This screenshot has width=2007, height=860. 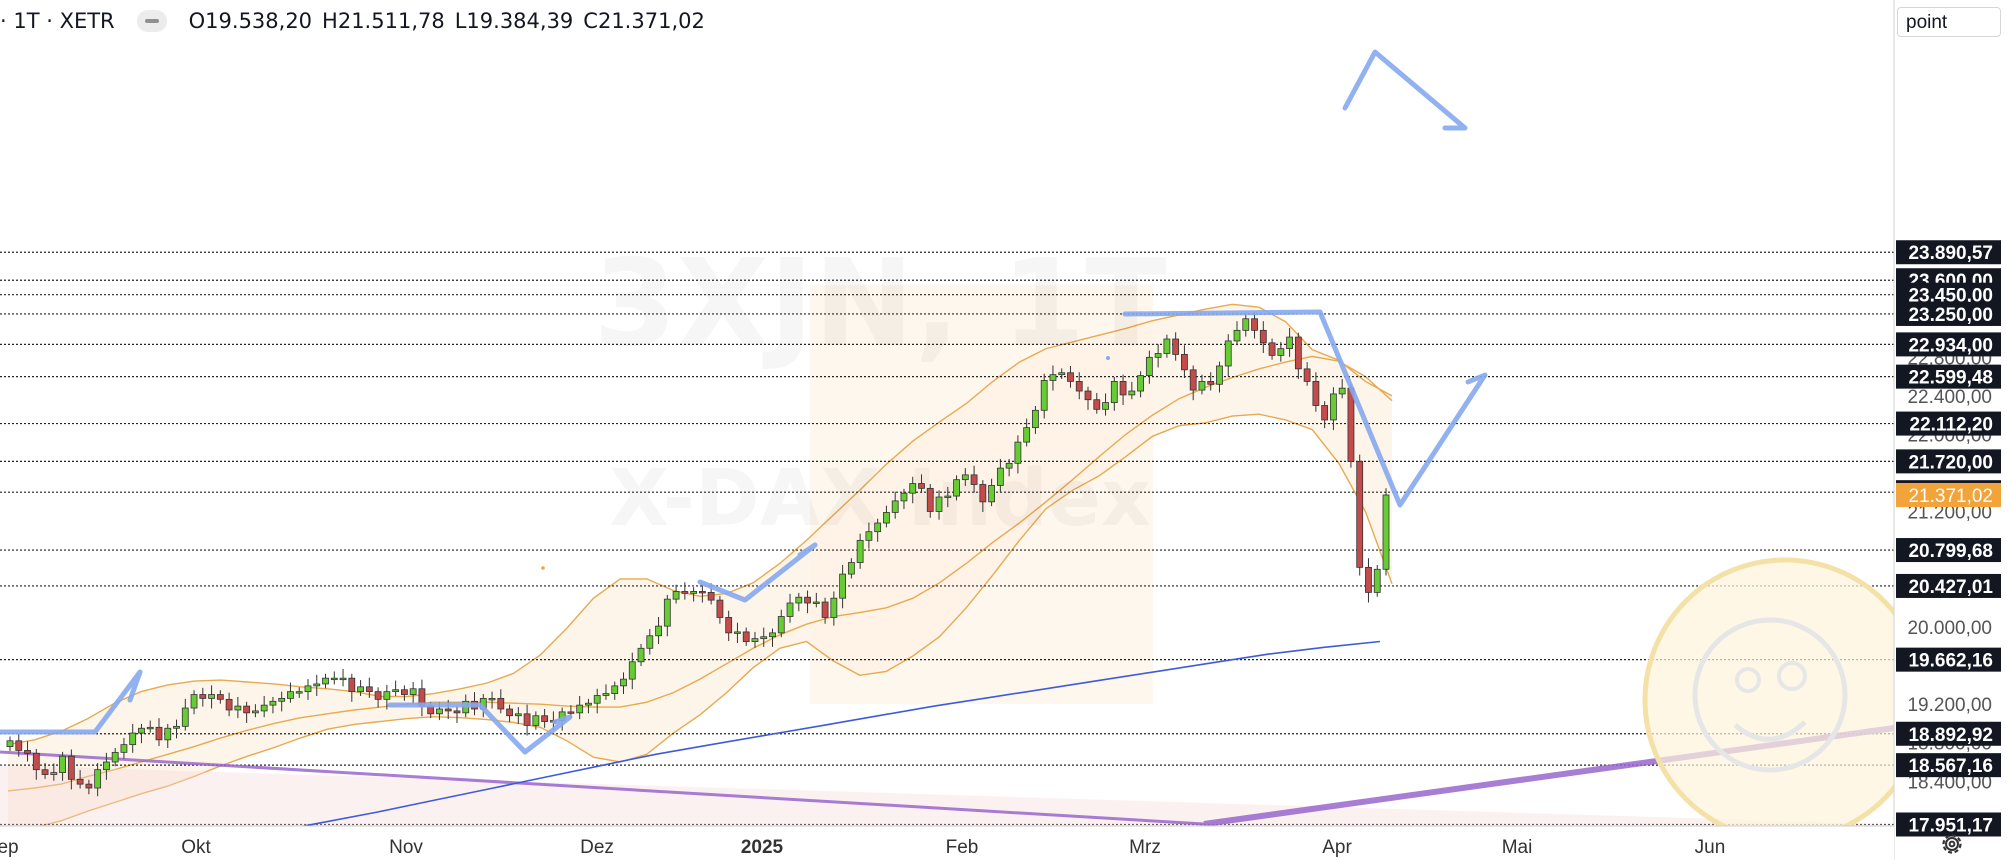 I want to click on level-tag-label: 23.250,00, so click(x=1950, y=315).